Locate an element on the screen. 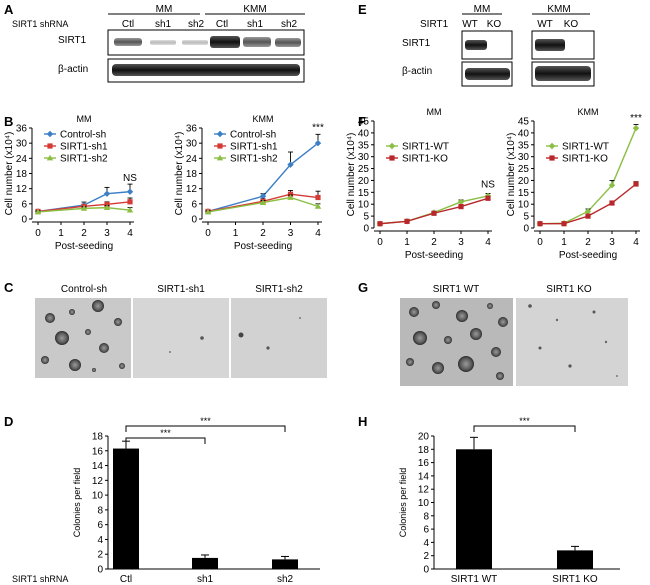  colony-image-control-sh is located at coordinates (83, 338).